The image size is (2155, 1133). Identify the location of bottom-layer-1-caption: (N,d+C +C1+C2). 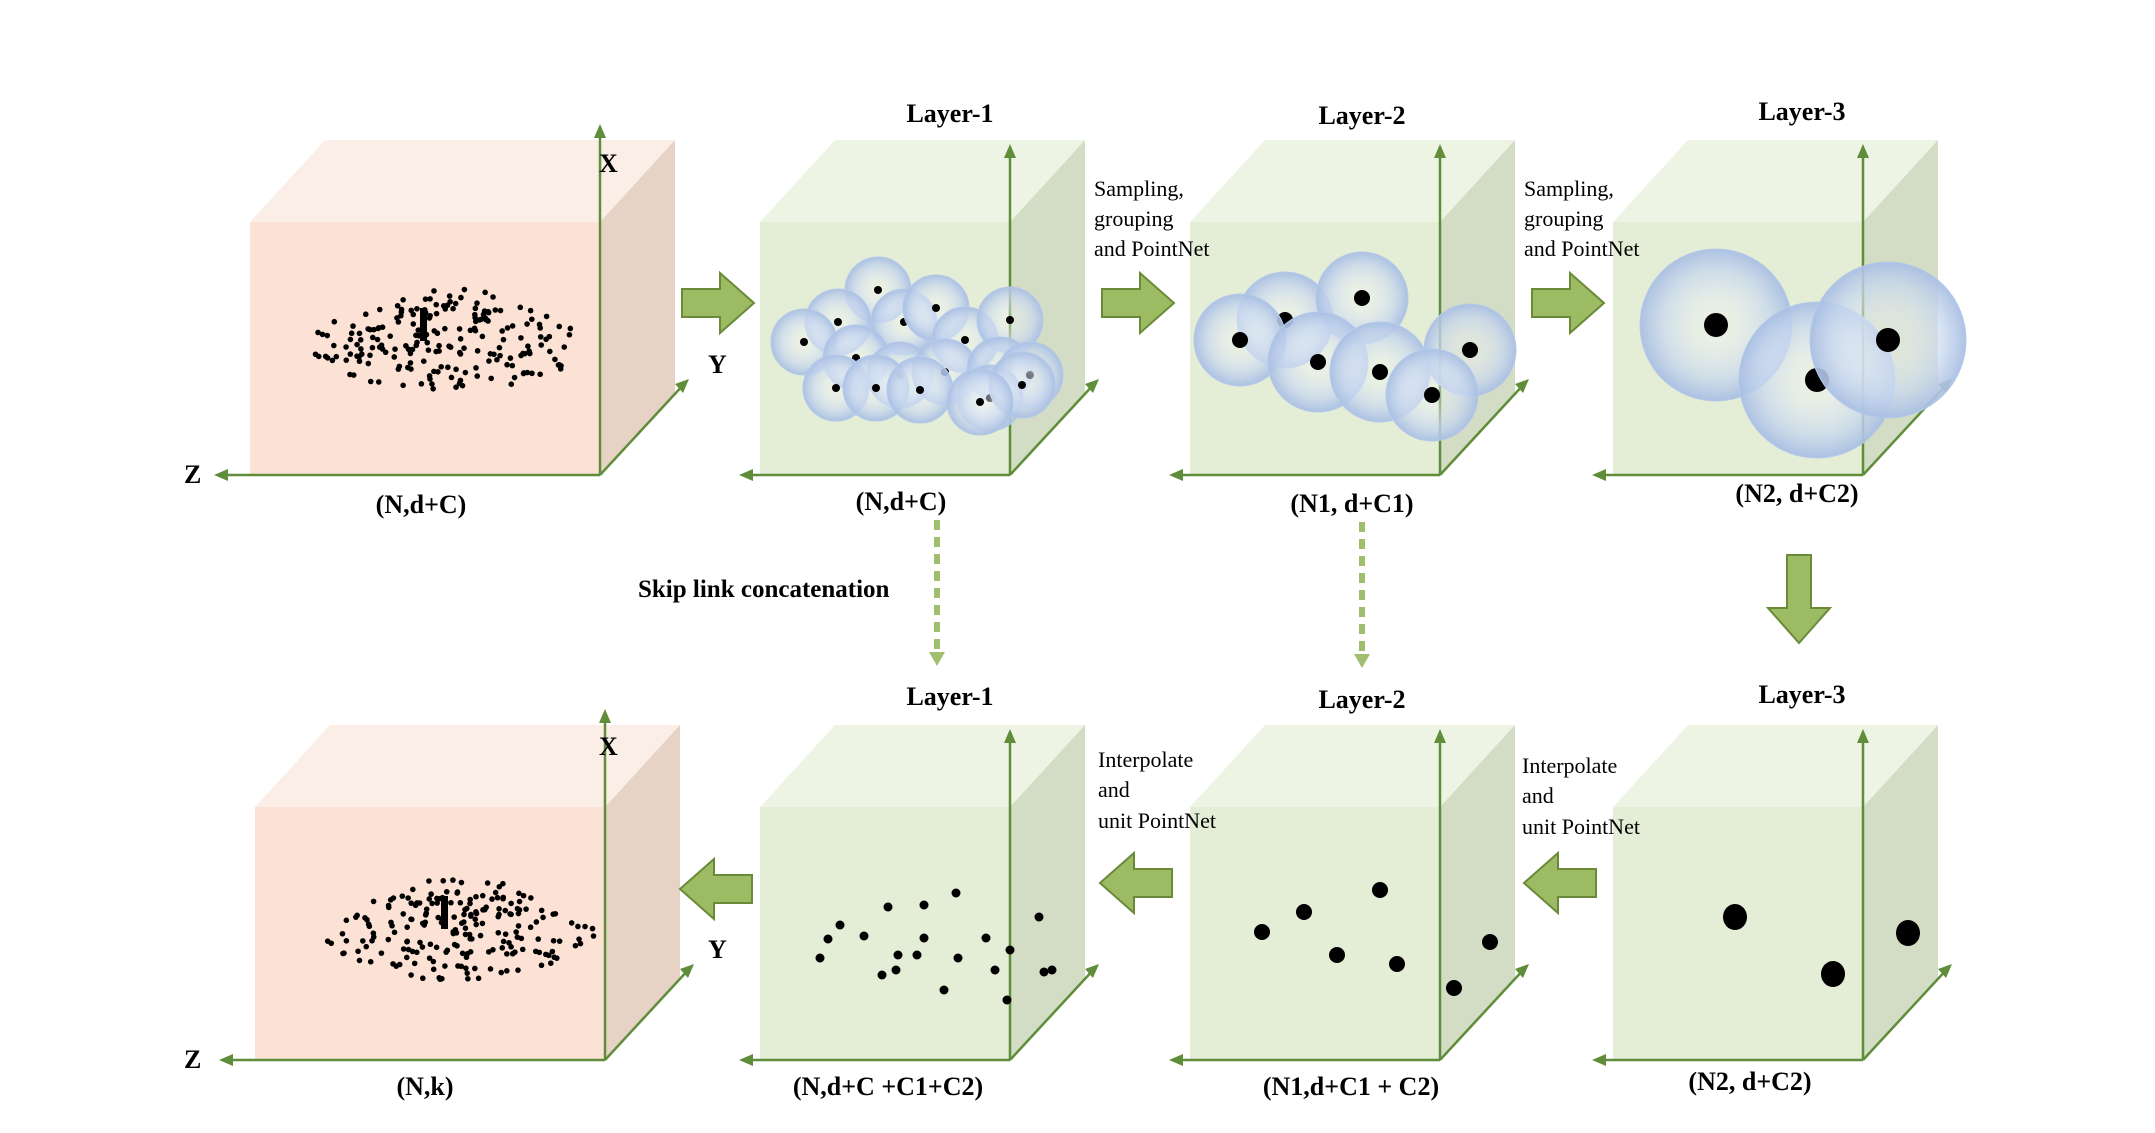
(888, 1086).